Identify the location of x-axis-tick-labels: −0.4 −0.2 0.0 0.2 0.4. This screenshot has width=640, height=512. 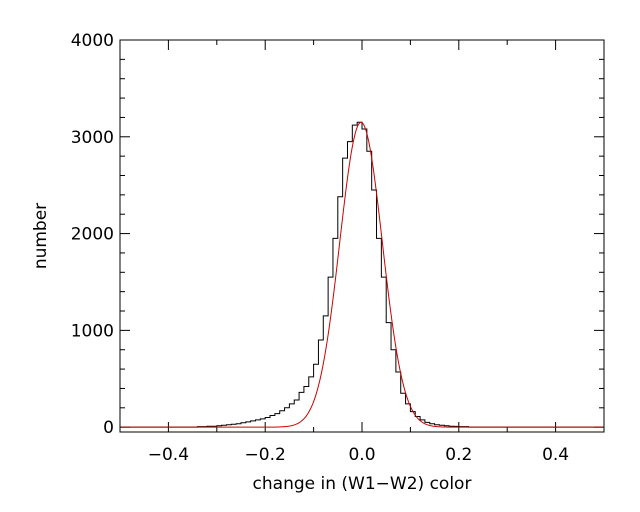
(358, 455).